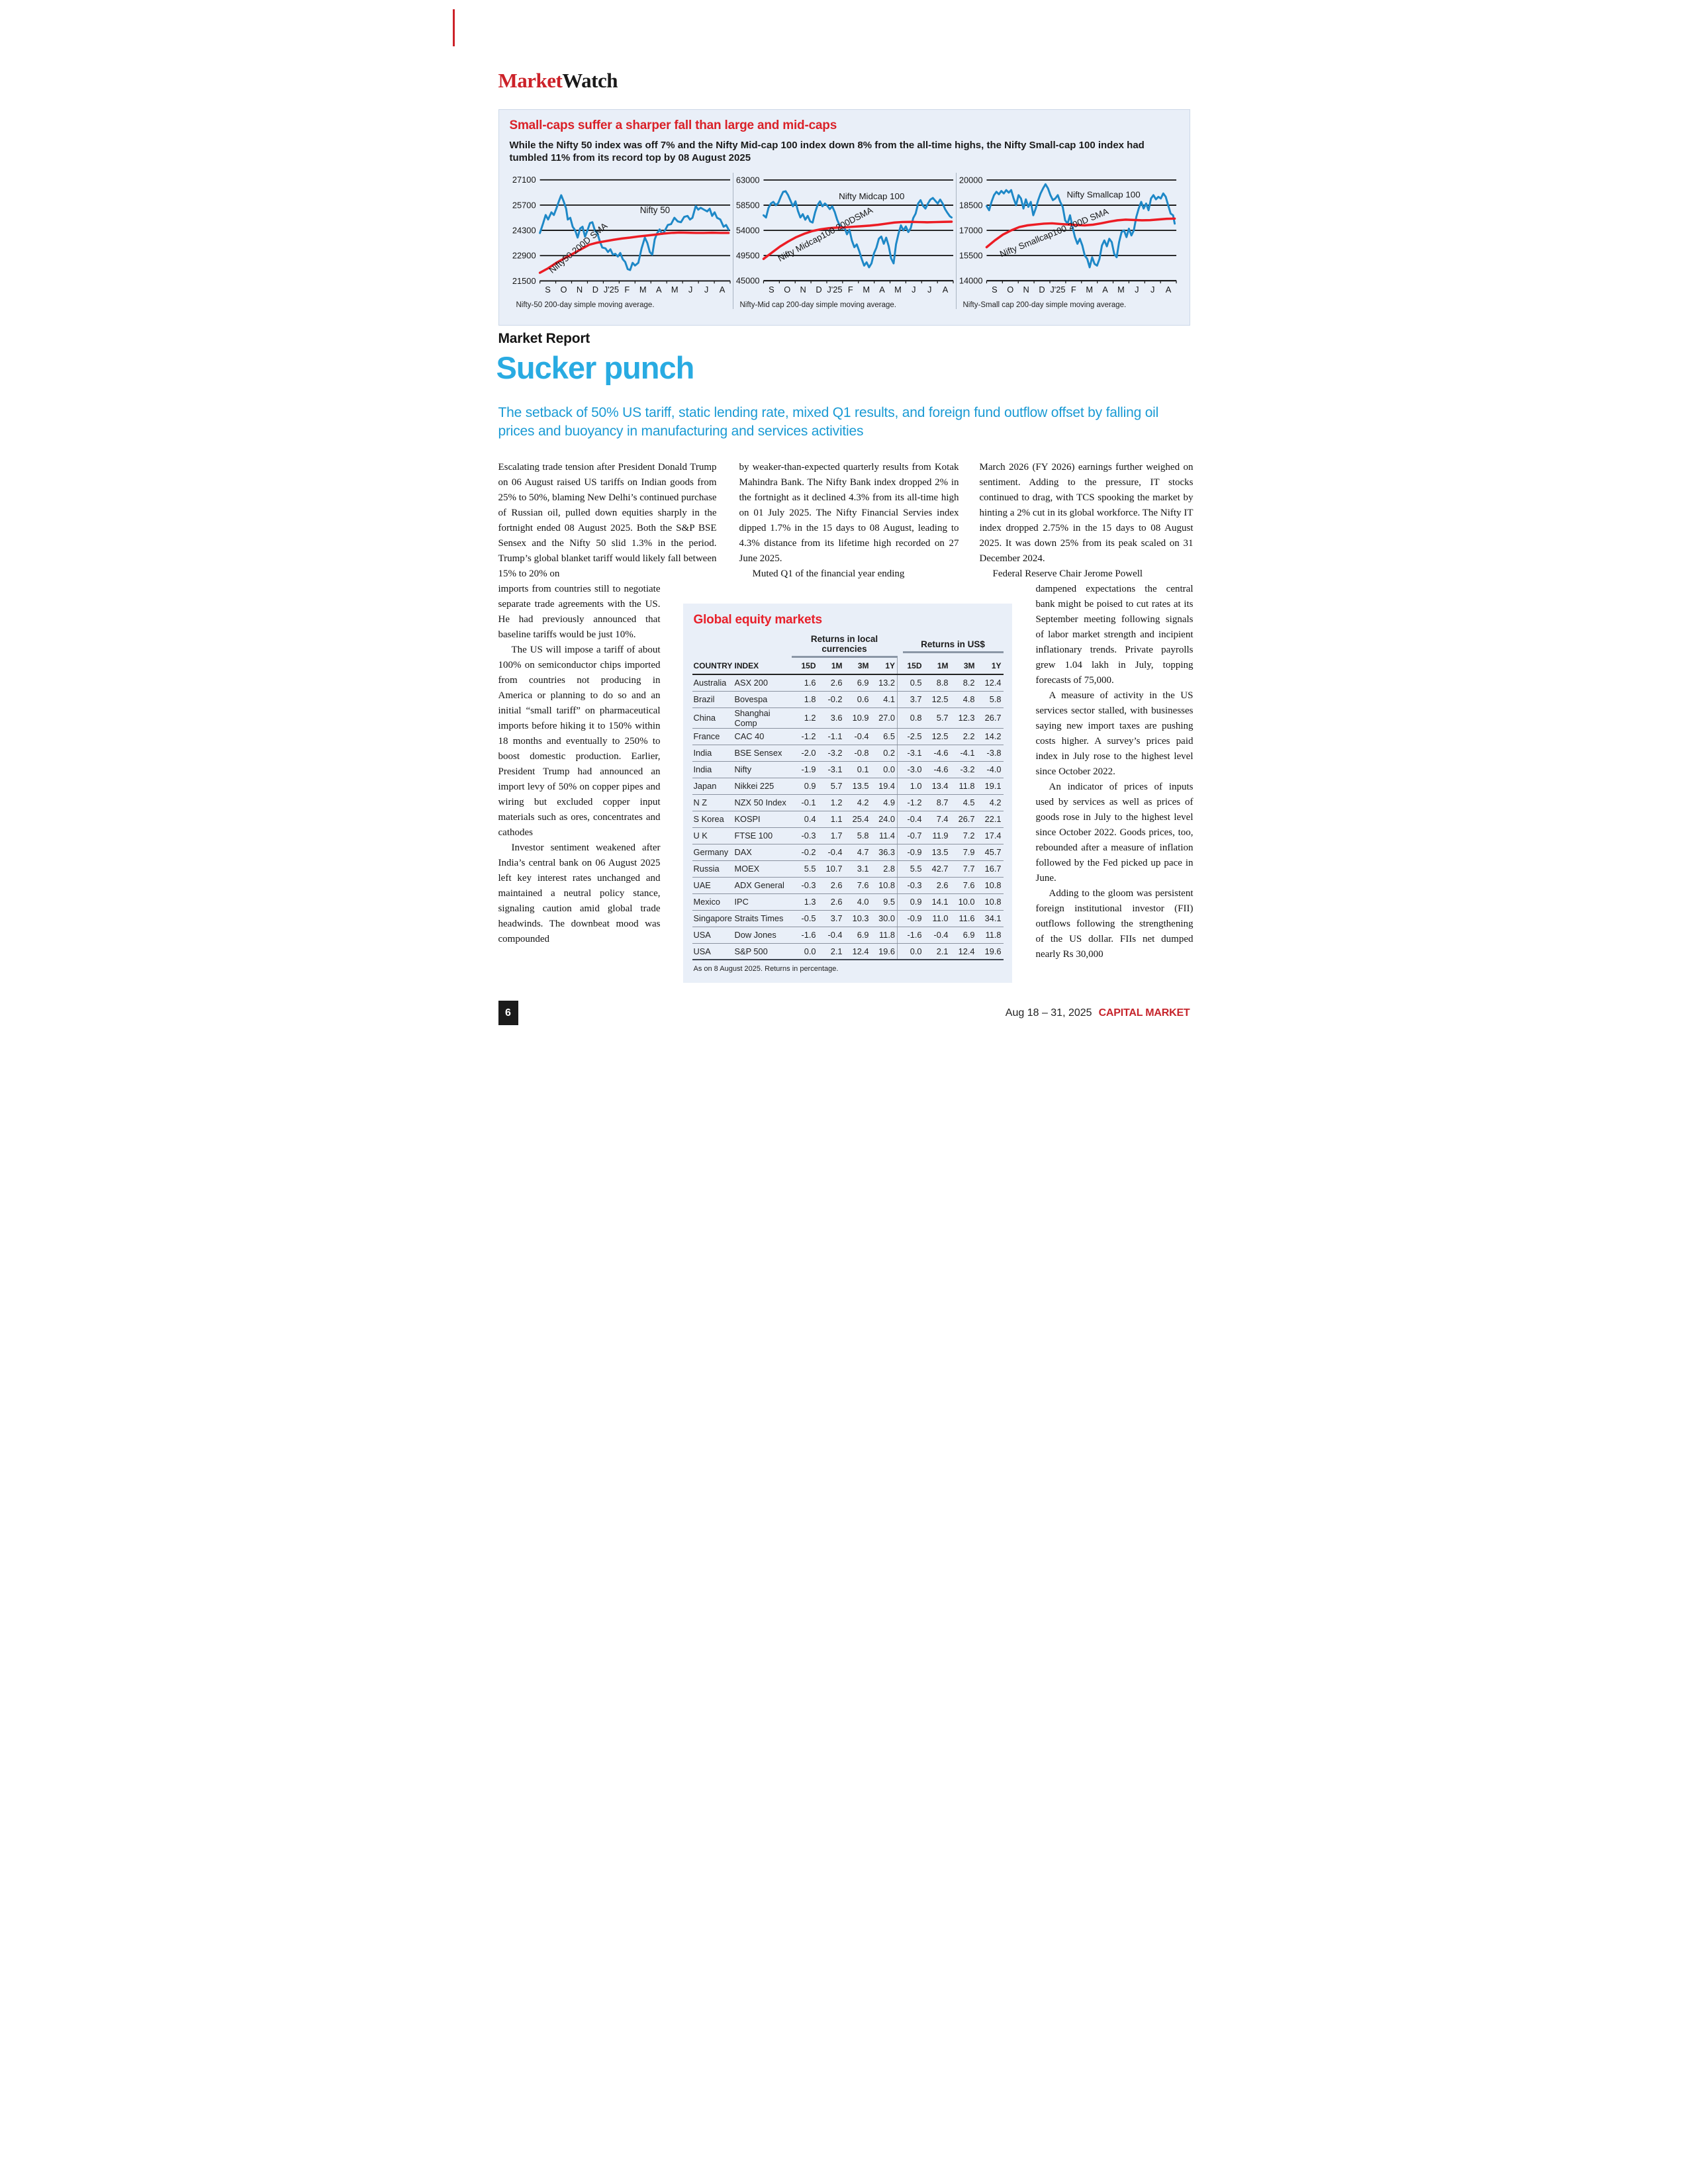  I want to click on return-cell: 1.3, so click(805, 902).